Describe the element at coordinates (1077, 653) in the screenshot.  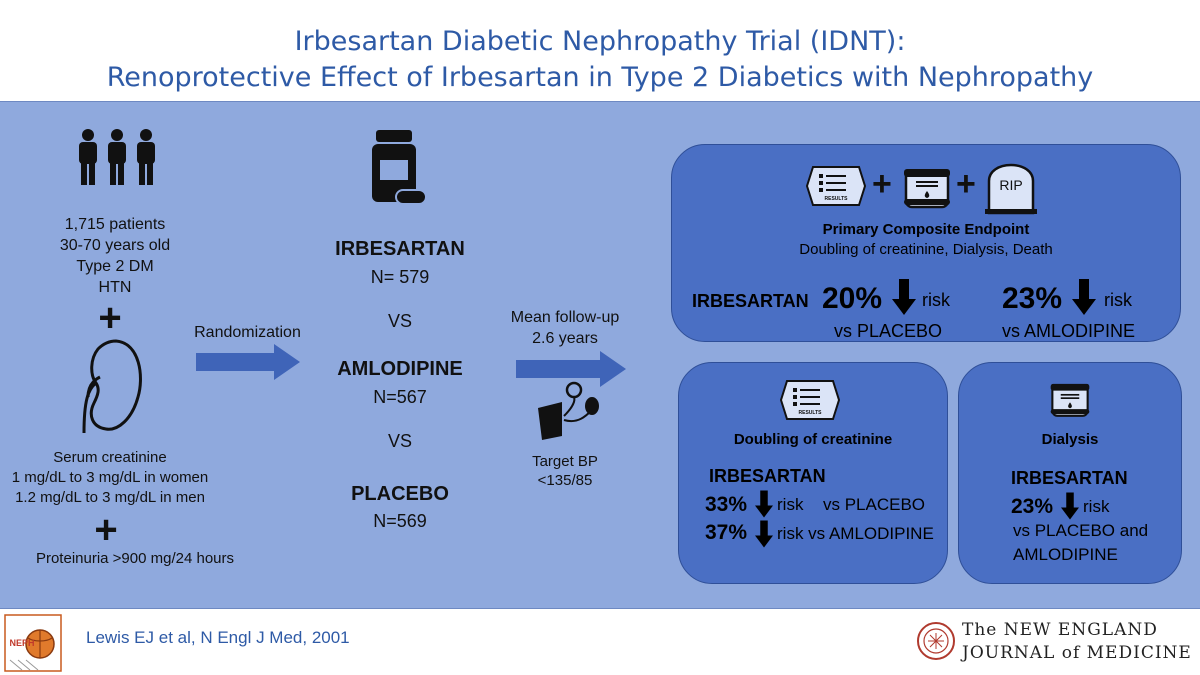
I see `journal-name-line-2: JOURNAL of MEDICINE` at that location.